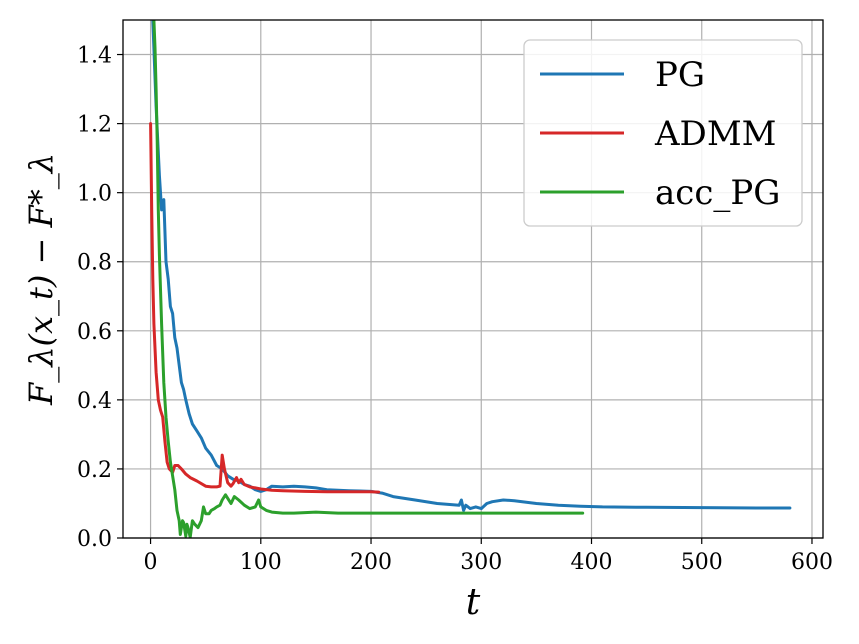 The height and width of the screenshot is (644, 859). I want to click on y-tick-label: 0.6, so click(94, 332).